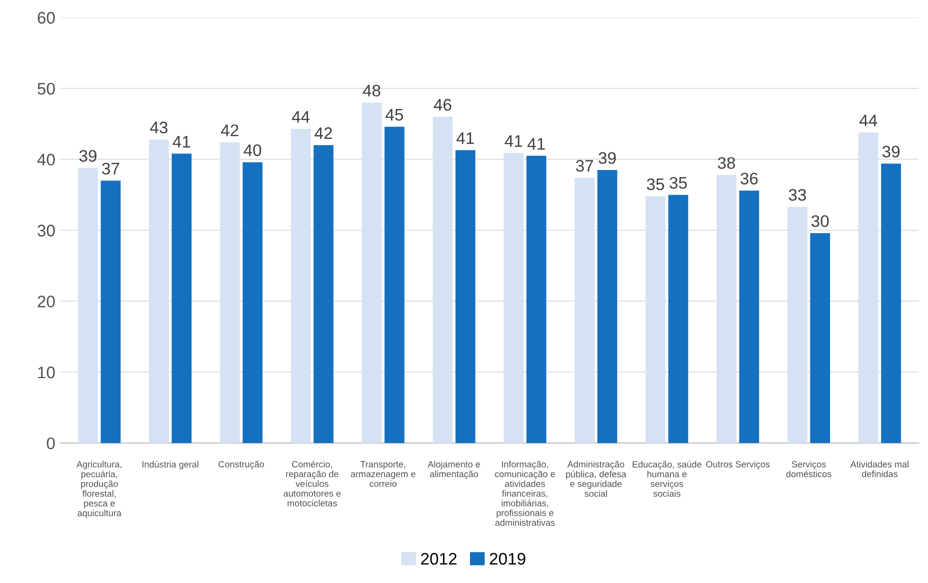 The height and width of the screenshot is (583, 928). What do you see at coordinates (454, 469) in the screenshot?
I see `x-tick-label: Alojamento e alimentação` at bounding box center [454, 469].